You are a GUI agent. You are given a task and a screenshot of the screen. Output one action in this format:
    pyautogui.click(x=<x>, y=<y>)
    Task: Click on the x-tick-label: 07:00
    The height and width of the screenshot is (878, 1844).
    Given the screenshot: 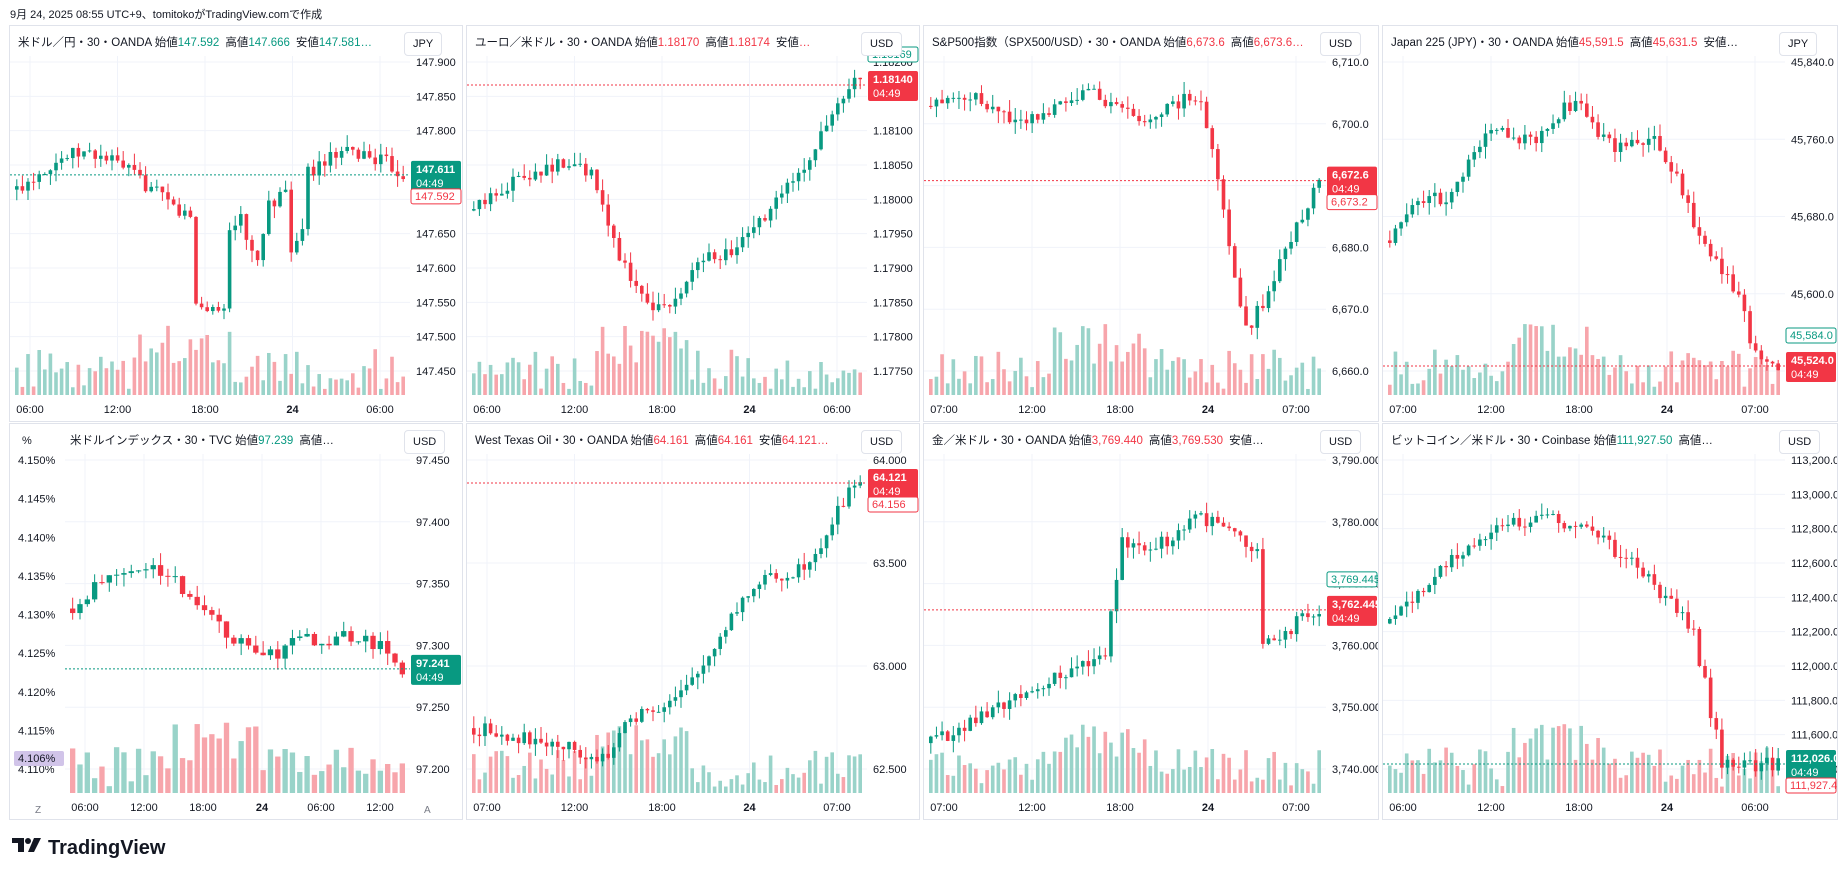 What is the action you would take?
    pyautogui.click(x=1296, y=410)
    